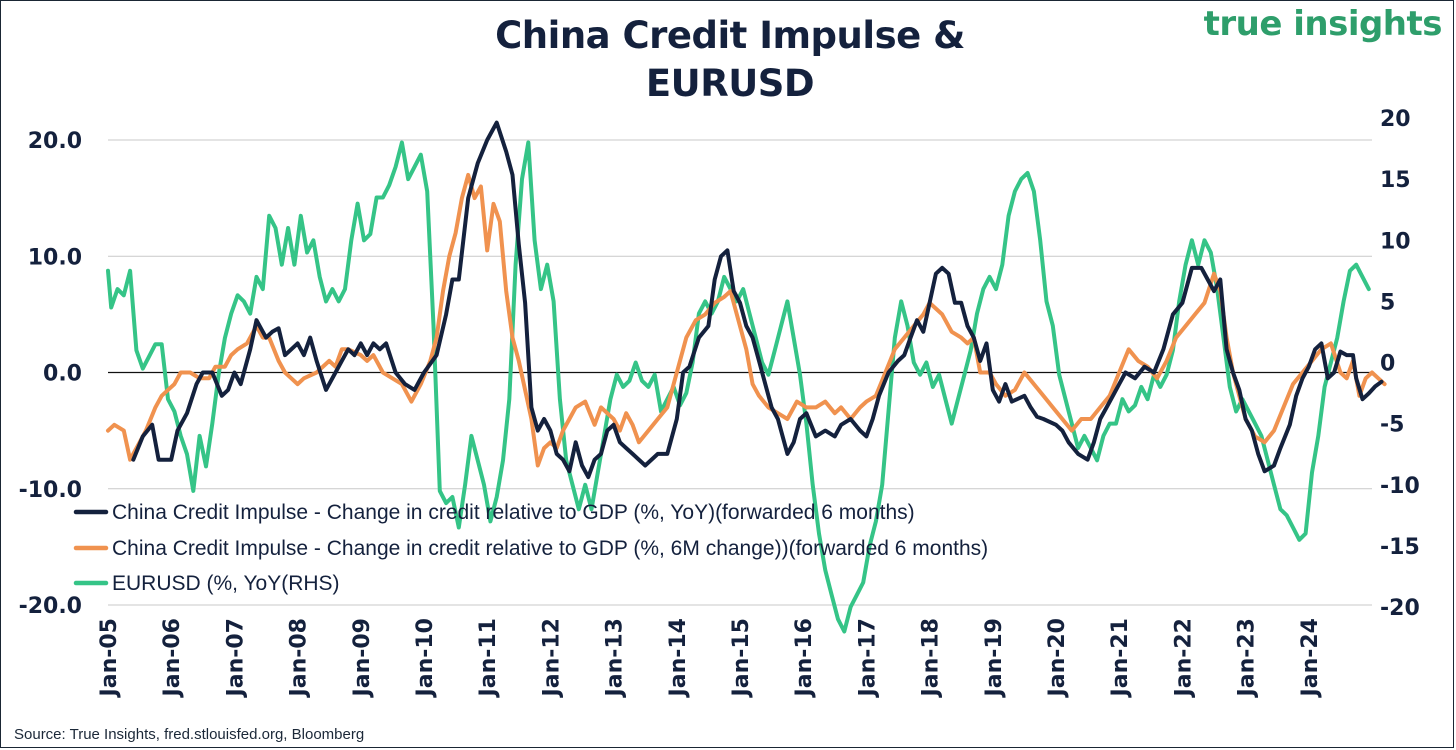 This screenshot has width=1456, height=750. Describe the element at coordinates (1387, 364) in the screenshot. I see `y-right-tick-label: 0` at that location.